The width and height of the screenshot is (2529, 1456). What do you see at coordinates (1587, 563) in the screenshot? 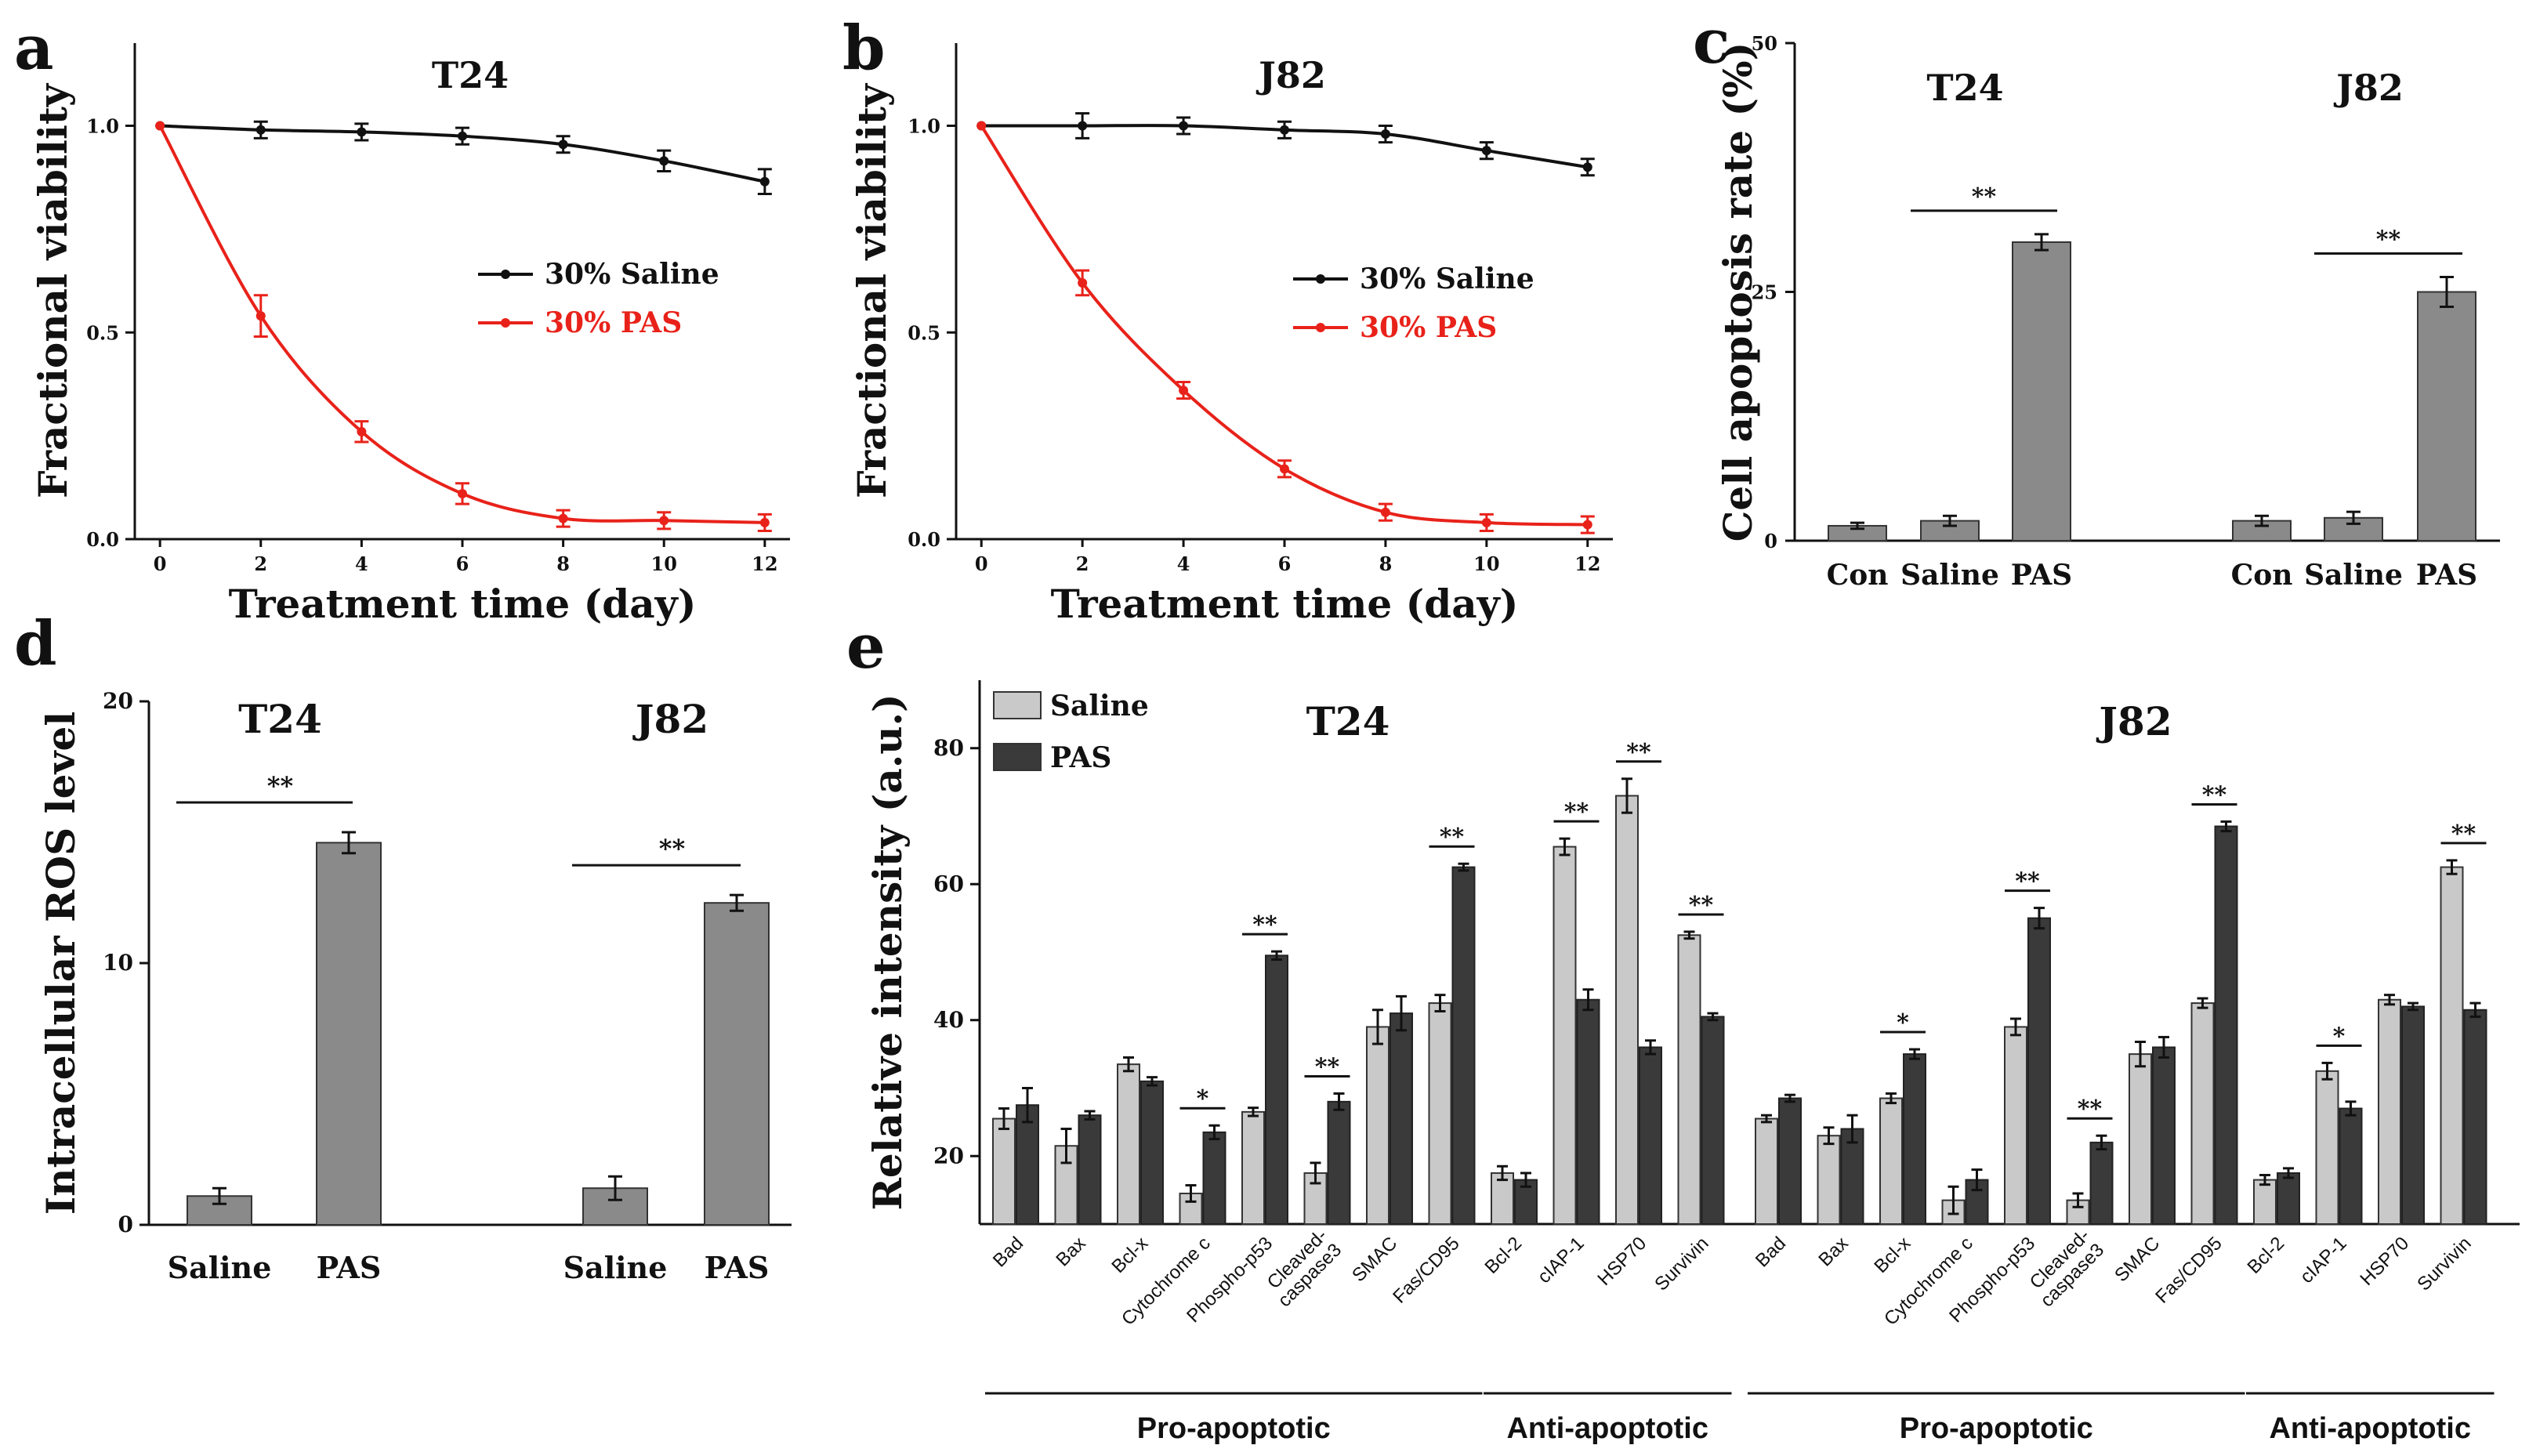
I see `x-tick-label: 12` at bounding box center [1587, 563].